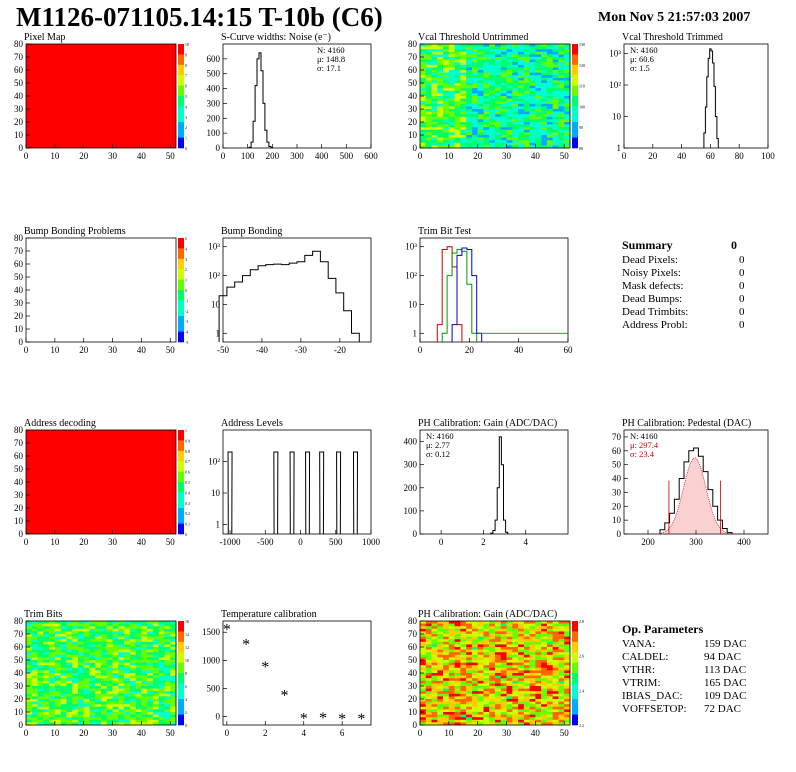  Describe the element at coordinates (297, 156) in the screenshot. I see `x-tick-label: 300` at that location.